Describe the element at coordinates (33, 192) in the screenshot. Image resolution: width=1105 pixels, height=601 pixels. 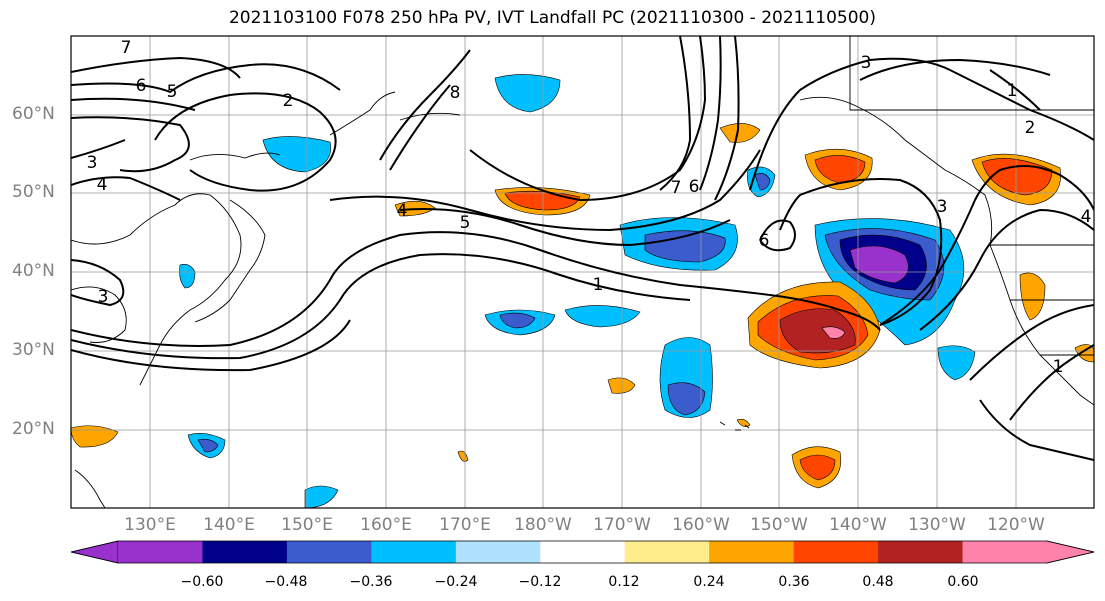
I see `lat-label: 50°N` at that location.